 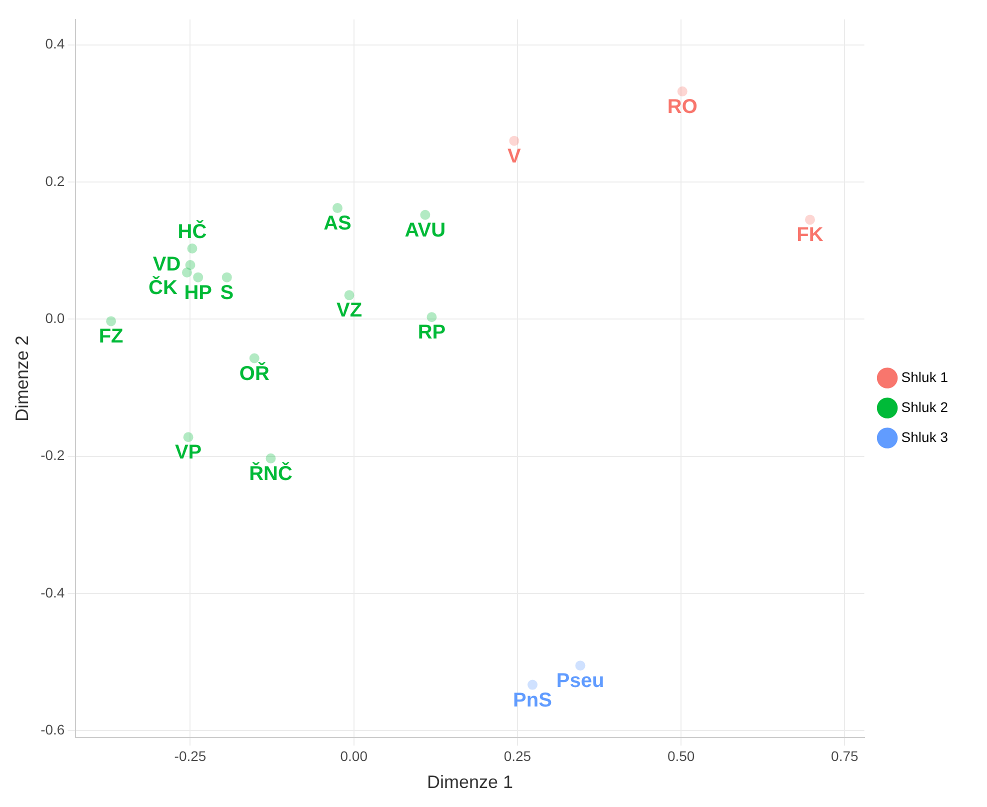 I want to click on legend-label: Shluk 3, so click(x=924, y=436).